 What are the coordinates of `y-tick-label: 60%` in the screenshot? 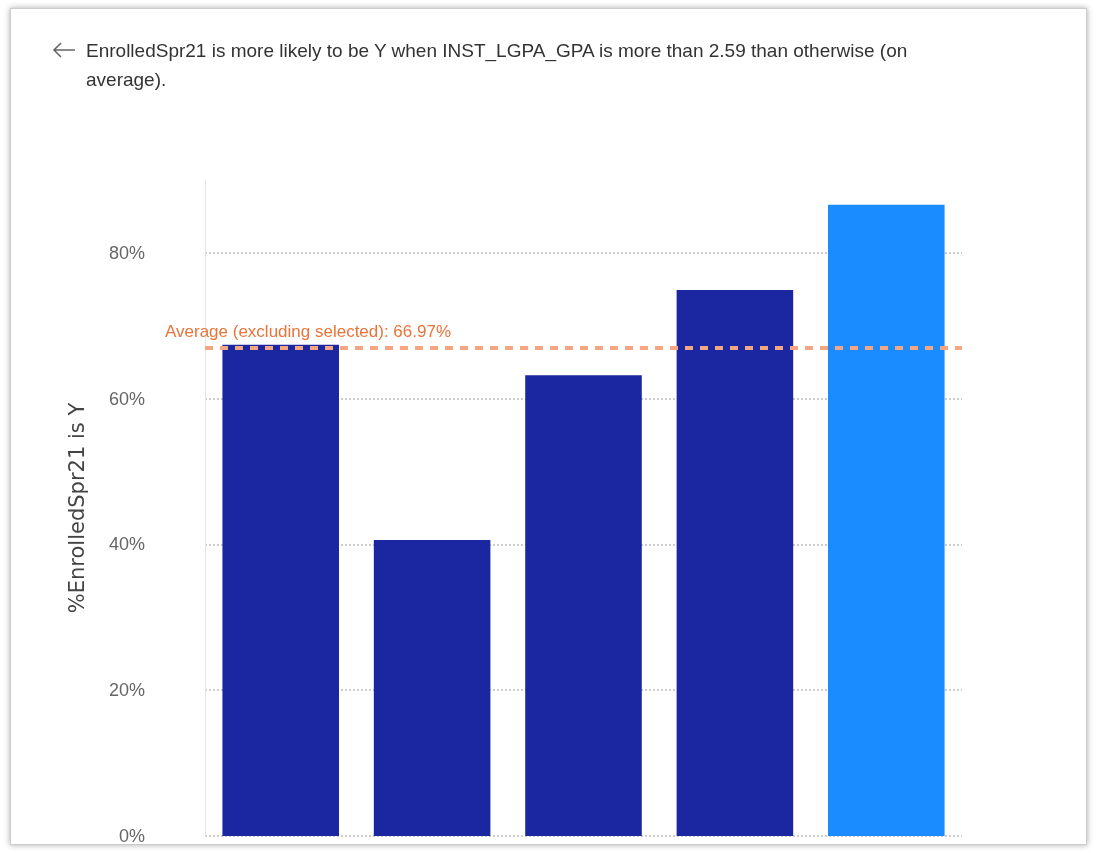 It's located at (126, 398).